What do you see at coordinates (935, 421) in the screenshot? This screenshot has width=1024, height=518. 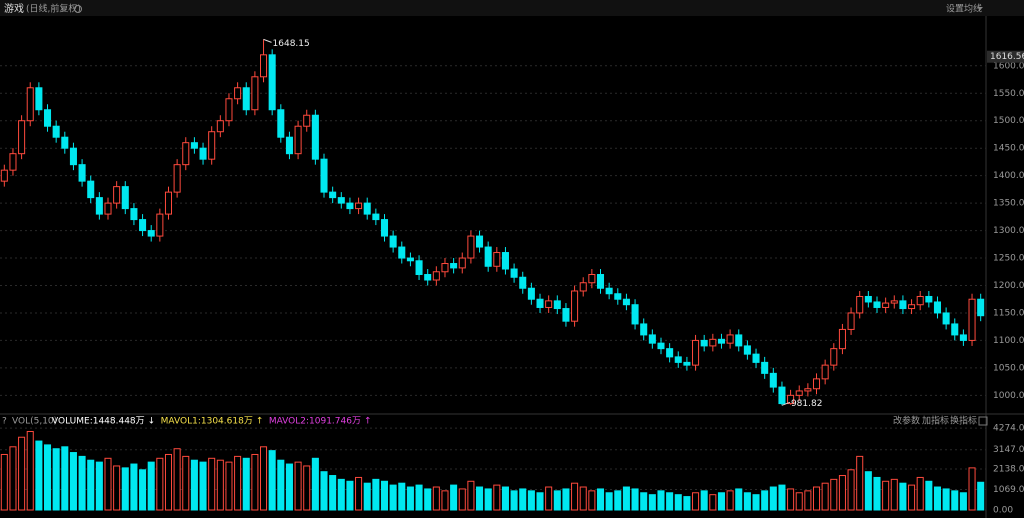 I see `toolbar-button: 加指标` at bounding box center [935, 421].